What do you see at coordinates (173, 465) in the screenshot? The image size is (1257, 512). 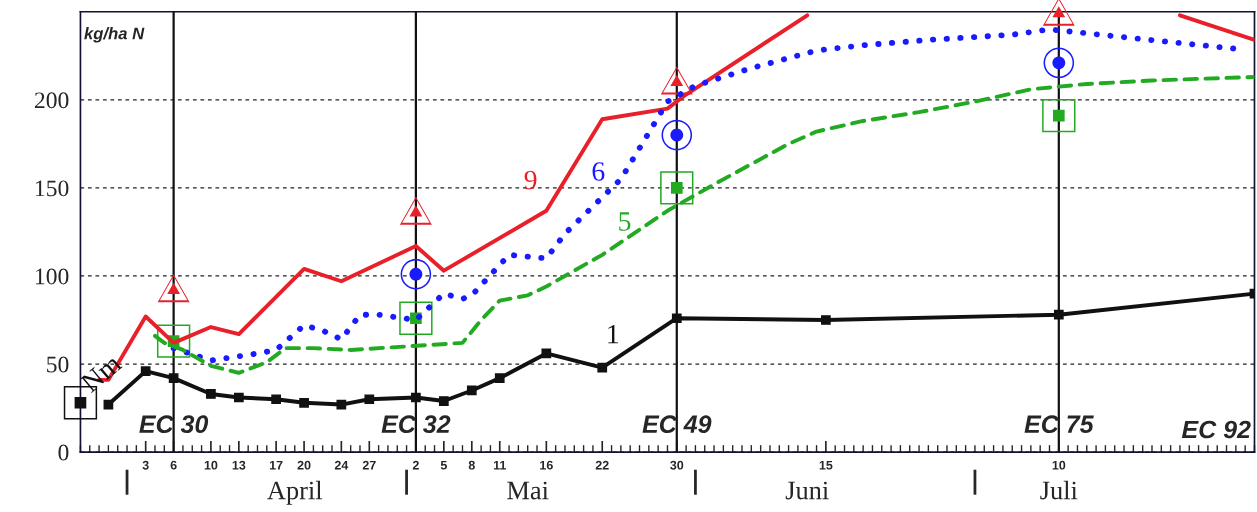 I see `x-tick-label: 6` at bounding box center [173, 465].